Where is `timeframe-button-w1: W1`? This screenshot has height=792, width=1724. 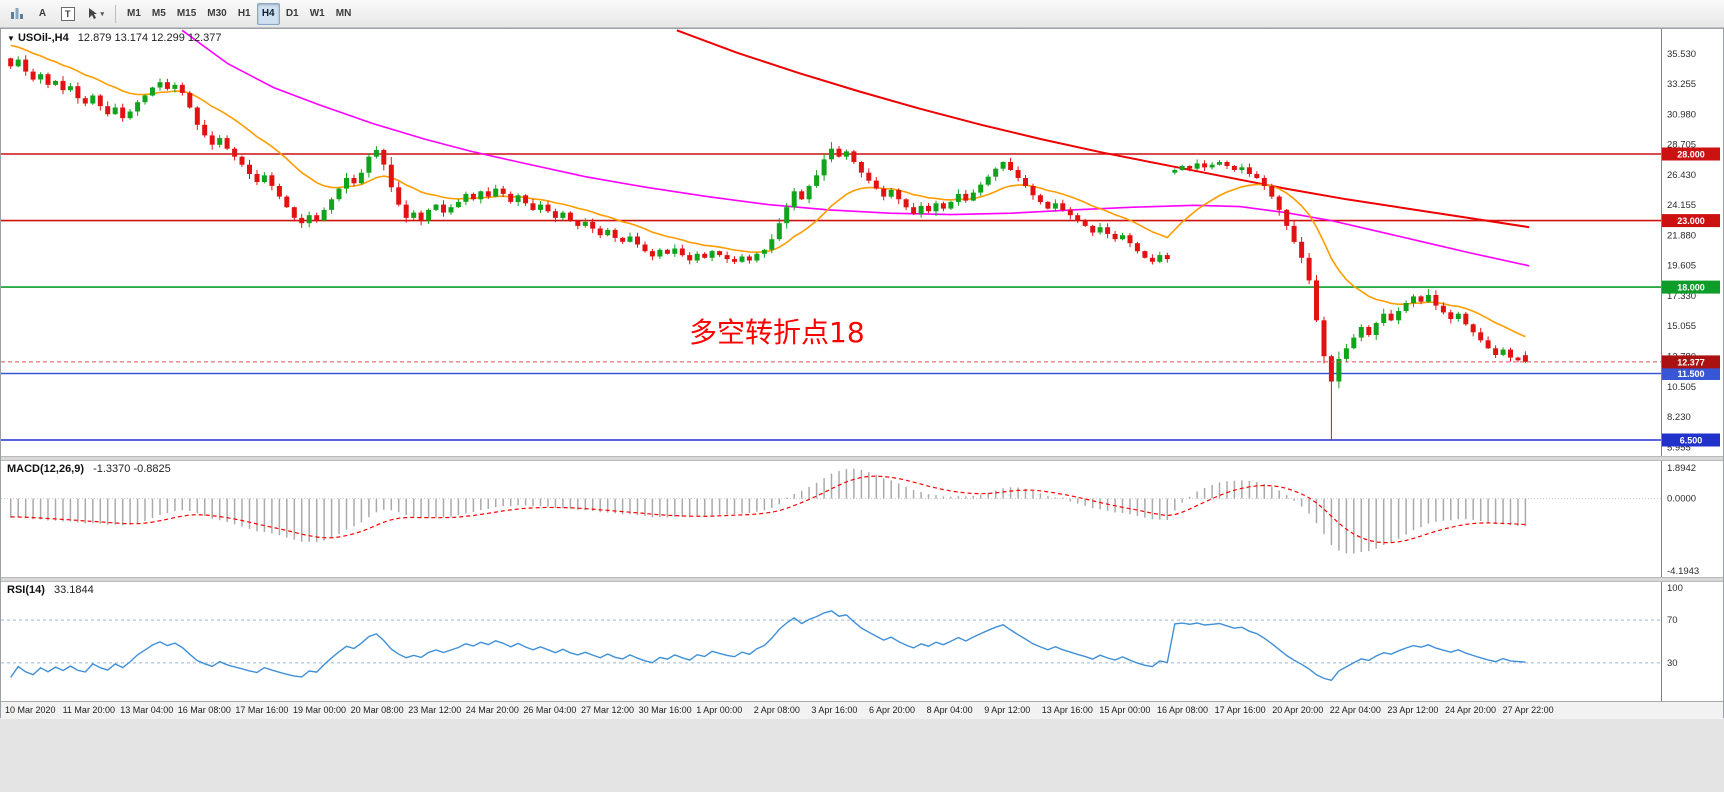
timeframe-button-w1: W1 is located at coordinates (317, 14).